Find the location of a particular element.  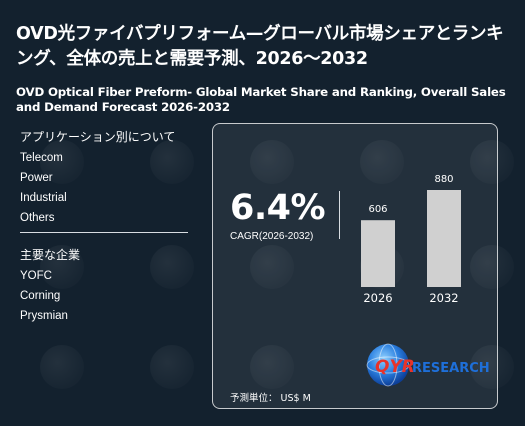

list-item: Telecom is located at coordinates (41, 158).